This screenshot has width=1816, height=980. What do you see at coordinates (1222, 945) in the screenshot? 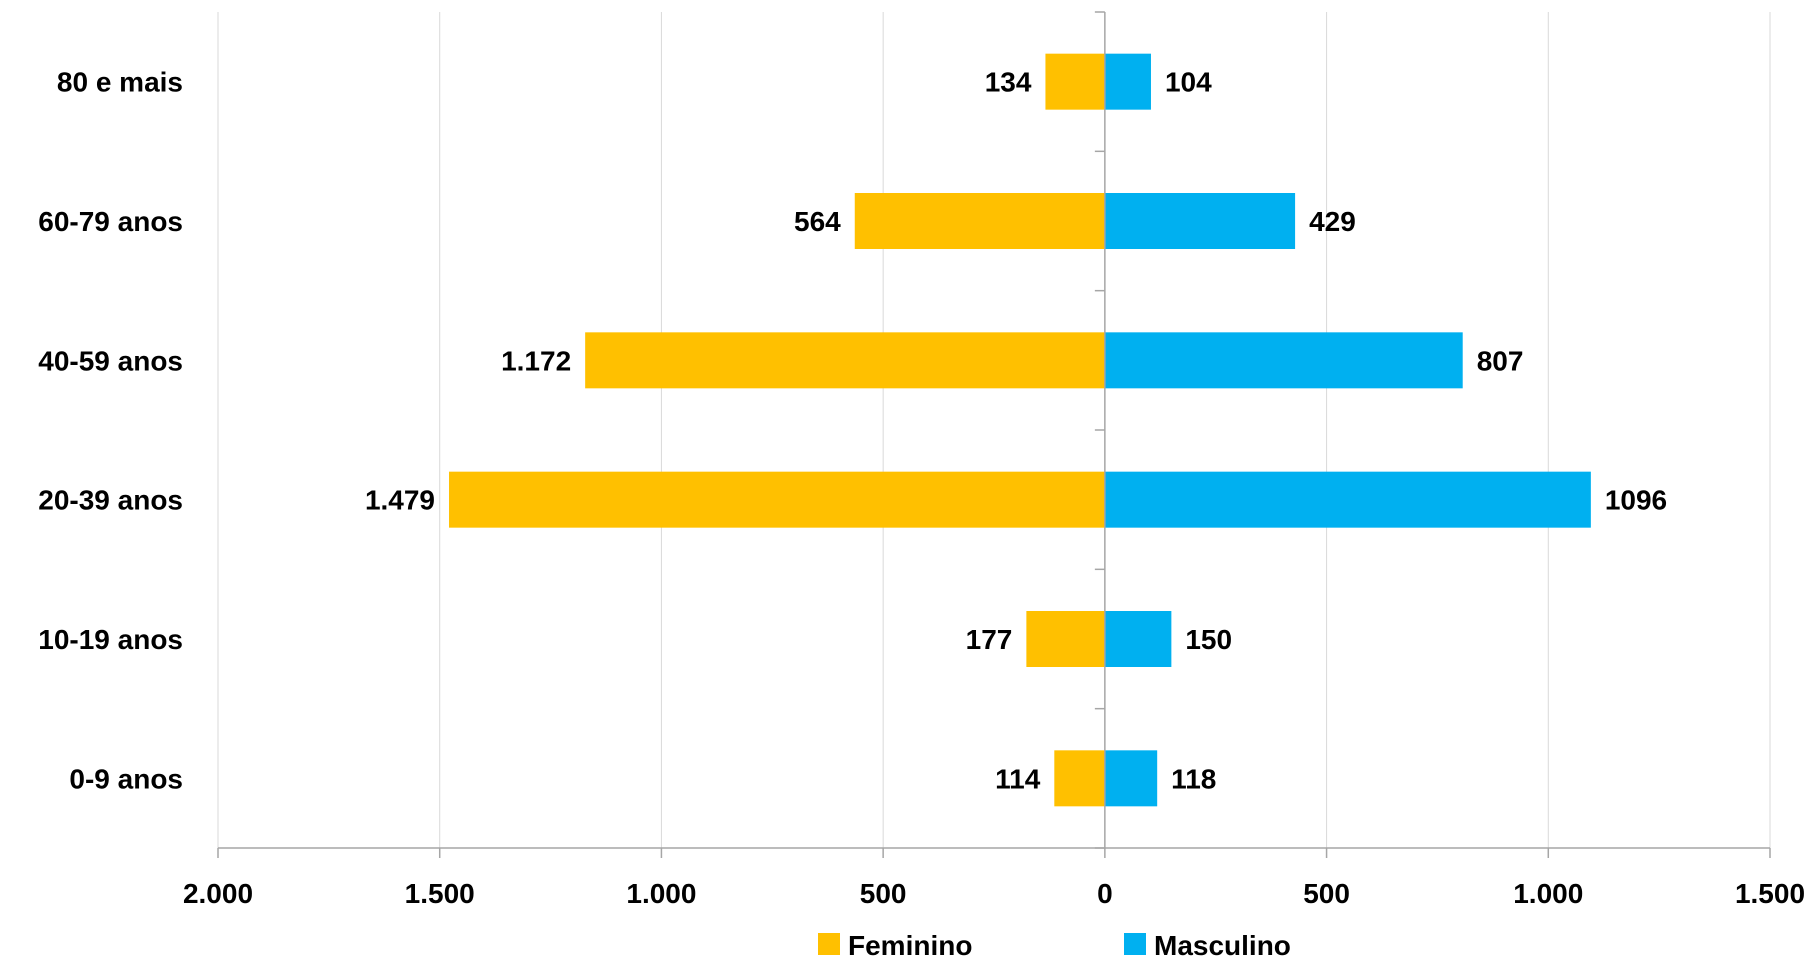
I see `legend-label-masculino: Masculino` at bounding box center [1222, 945].